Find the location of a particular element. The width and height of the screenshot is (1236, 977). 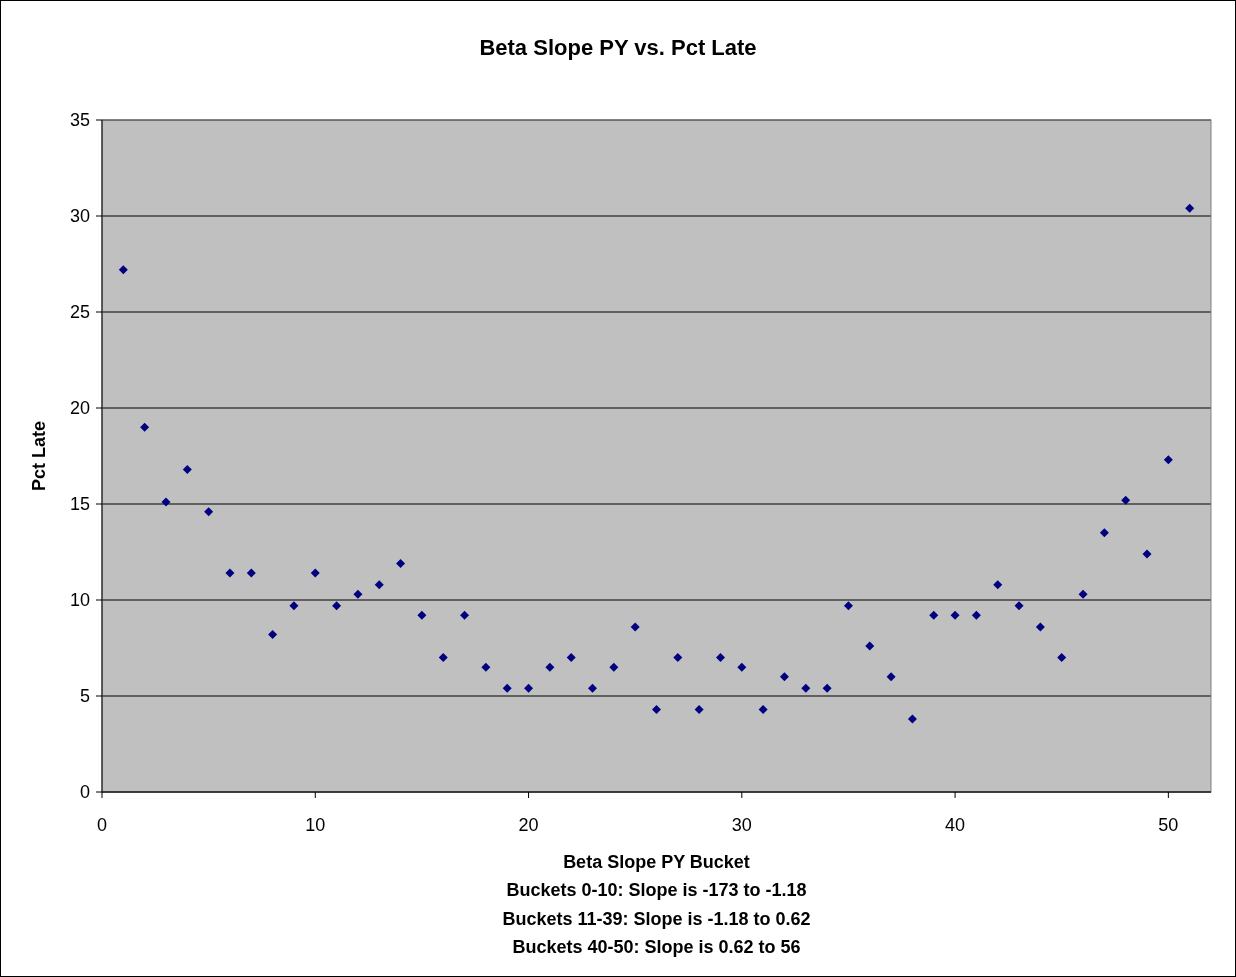

x-tick-label: 30 is located at coordinates (741, 825).